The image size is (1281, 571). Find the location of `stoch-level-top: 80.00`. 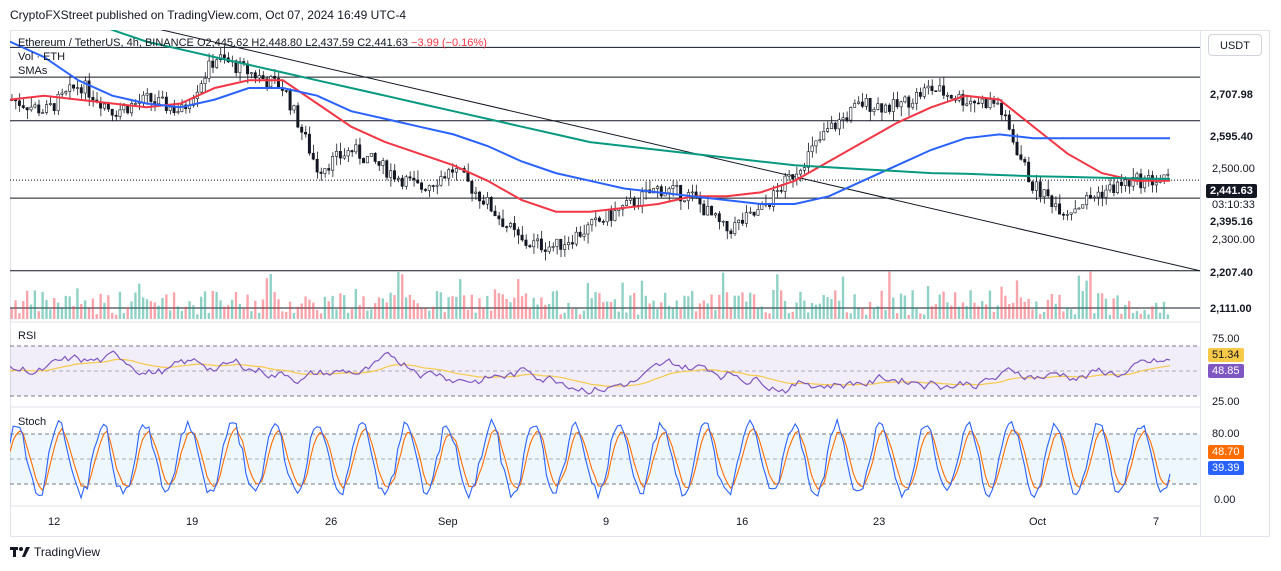

stoch-level-top: 80.00 is located at coordinates (1226, 434).